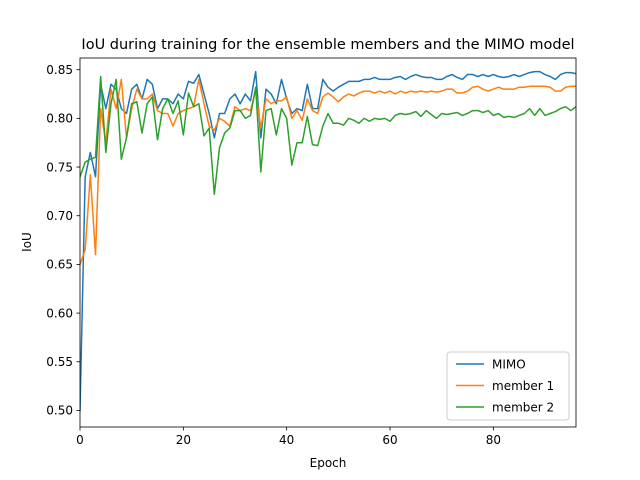 Image resolution: width=640 pixels, height=480 pixels. What do you see at coordinates (59, 70) in the screenshot?
I see `y-tick-label: 0.85` at bounding box center [59, 70].